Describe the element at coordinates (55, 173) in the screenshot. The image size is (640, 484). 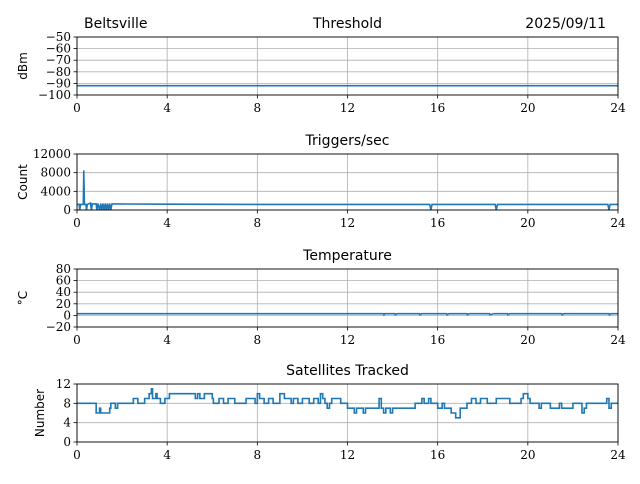
I see `y-tick-label: 8000` at that location.